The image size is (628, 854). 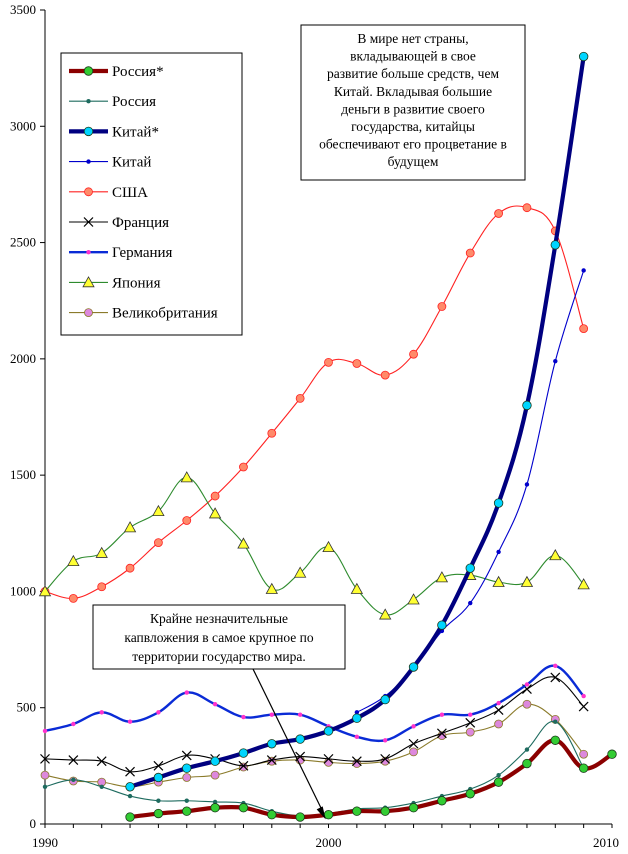 What do you see at coordinates (413, 73) in the screenshot?
I see `annotation-line: развитие больше средств, чем` at bounding box center [413, 73].